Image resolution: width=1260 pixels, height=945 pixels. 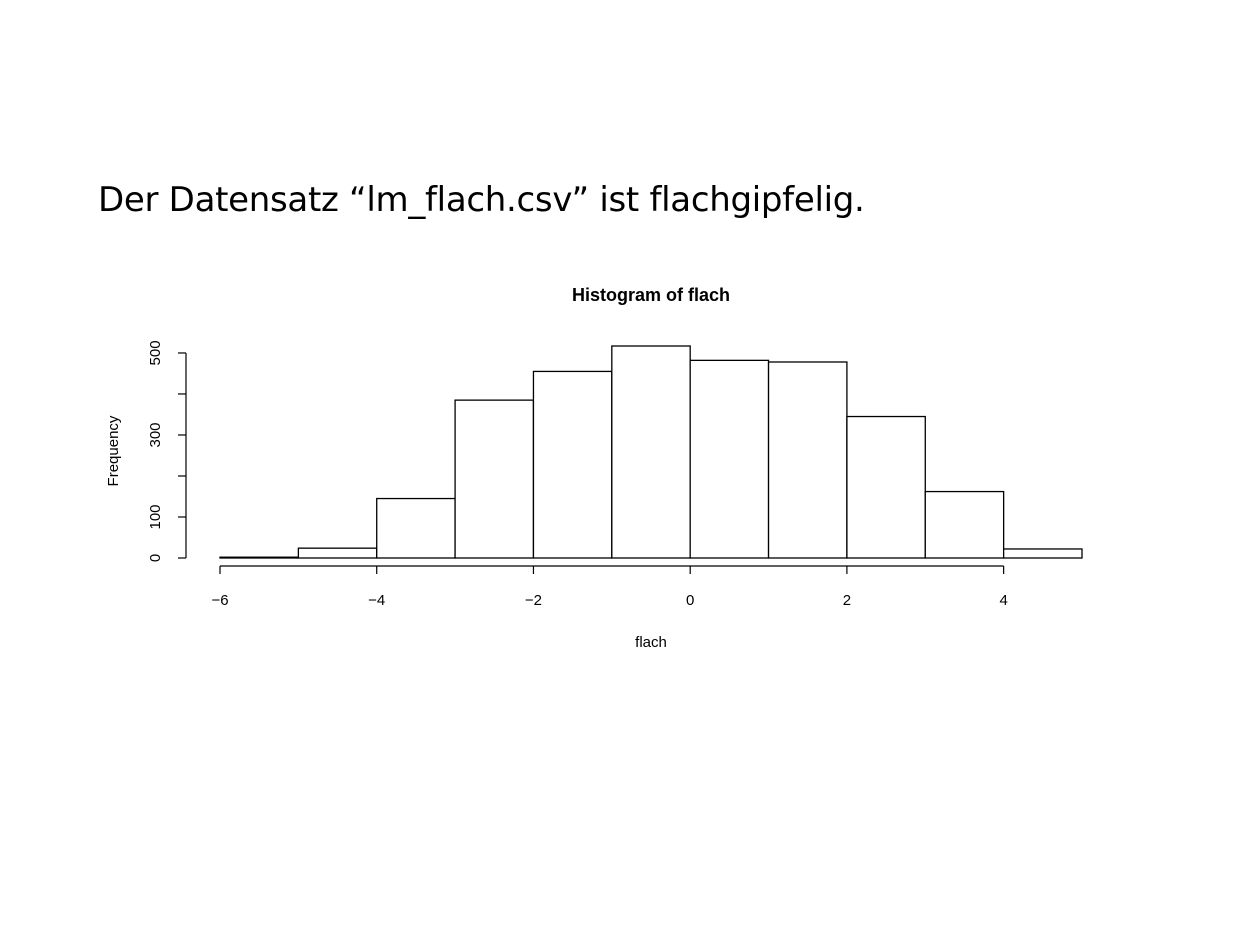 What do you see at coordinates (609, 587) in the screenshot?
I see `x-axis: −6 −4 −2 0 2 4` at bounding box center [609, 587].